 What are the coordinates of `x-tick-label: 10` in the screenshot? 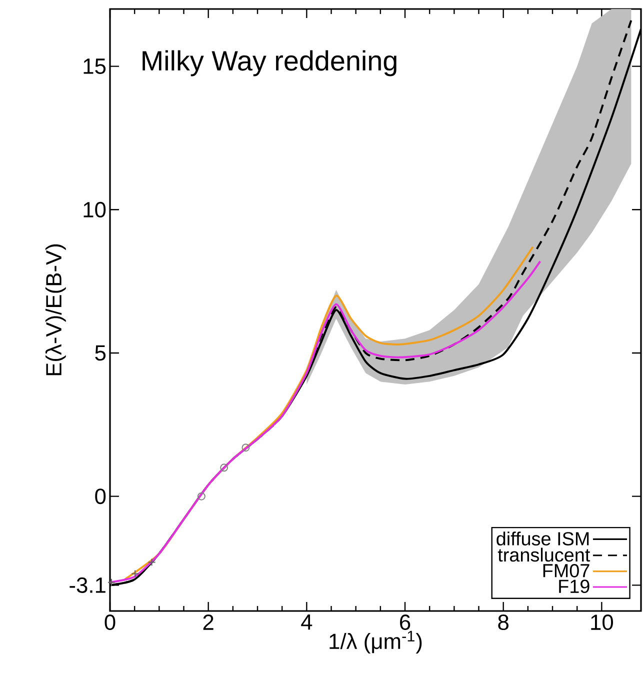 It's located at (602, 622).